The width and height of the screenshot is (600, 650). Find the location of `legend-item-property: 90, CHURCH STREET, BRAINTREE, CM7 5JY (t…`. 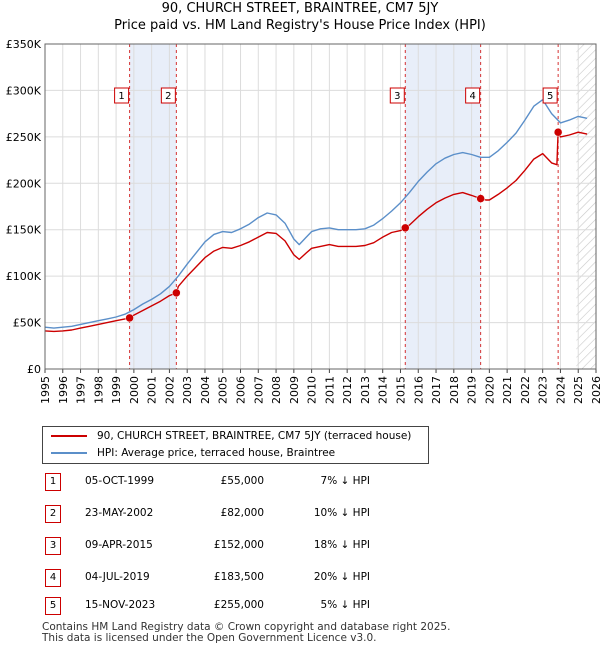

legend-item-property: 90, CHURCH STREET, BRAINTREE, CM7 5JY (t… is located at coordinates (231, 436).